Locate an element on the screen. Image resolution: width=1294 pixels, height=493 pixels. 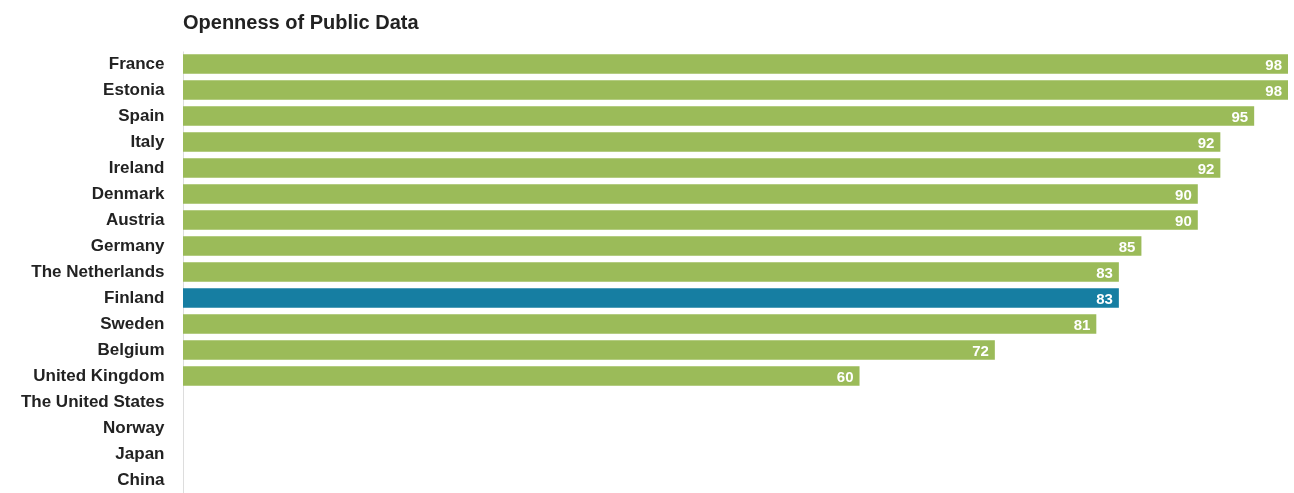
y-tick-label: Estonia is located at coordinates (134, 89).